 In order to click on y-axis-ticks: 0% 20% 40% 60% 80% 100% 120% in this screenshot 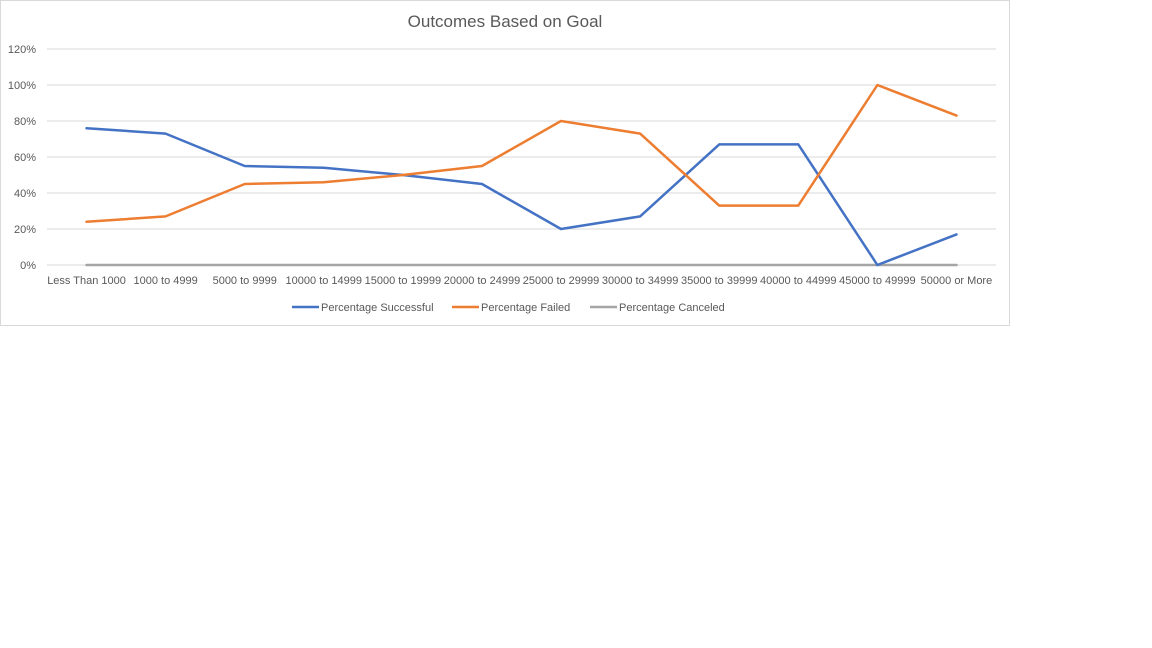, I will do `click(22, 158)`.